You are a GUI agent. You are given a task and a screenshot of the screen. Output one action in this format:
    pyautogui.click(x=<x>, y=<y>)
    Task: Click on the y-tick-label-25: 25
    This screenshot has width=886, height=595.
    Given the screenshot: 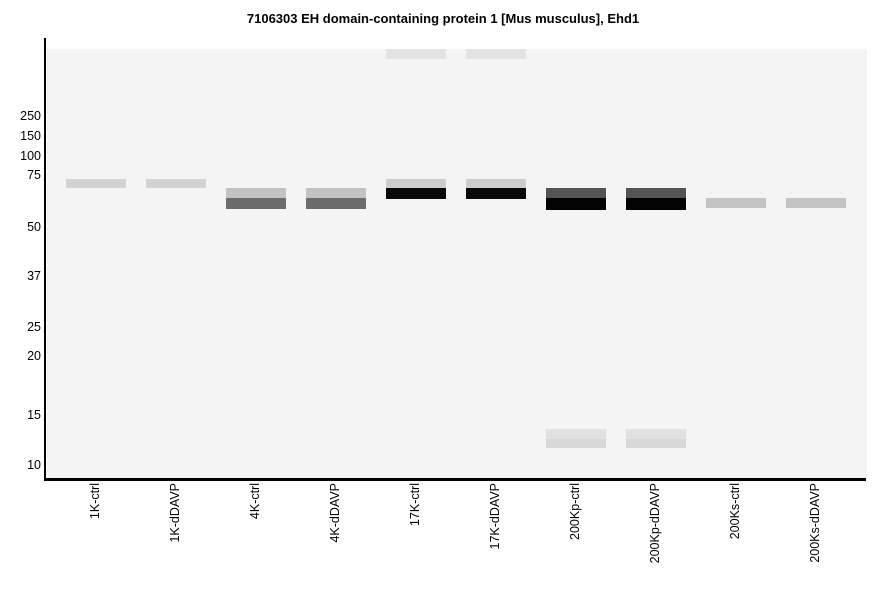 What is the action you would take?
    pyautogui.click(x=34, y=327)
    